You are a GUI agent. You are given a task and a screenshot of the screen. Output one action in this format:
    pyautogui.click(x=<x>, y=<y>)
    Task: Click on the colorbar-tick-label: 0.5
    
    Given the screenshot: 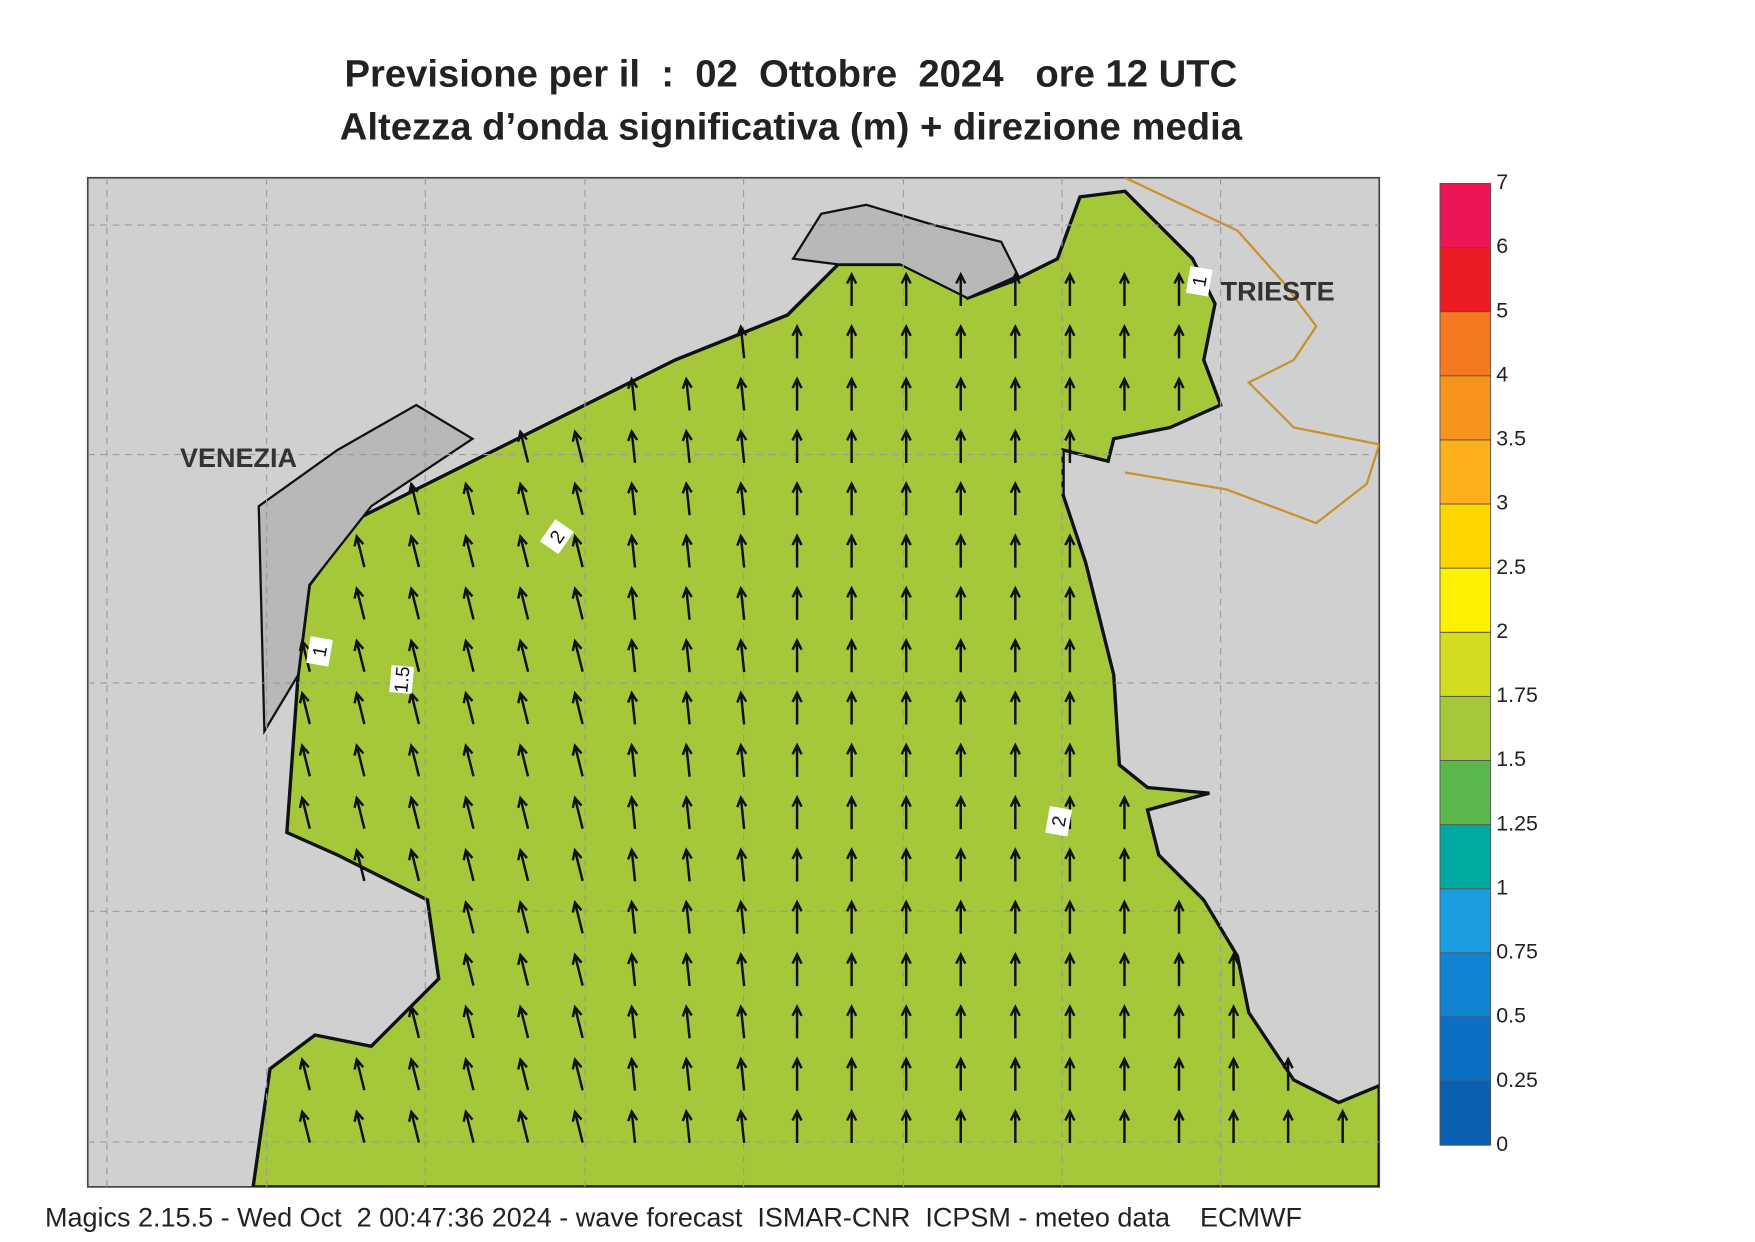 What is the action you would take?
    pyautogui.click(x=1511, y=1016)
    